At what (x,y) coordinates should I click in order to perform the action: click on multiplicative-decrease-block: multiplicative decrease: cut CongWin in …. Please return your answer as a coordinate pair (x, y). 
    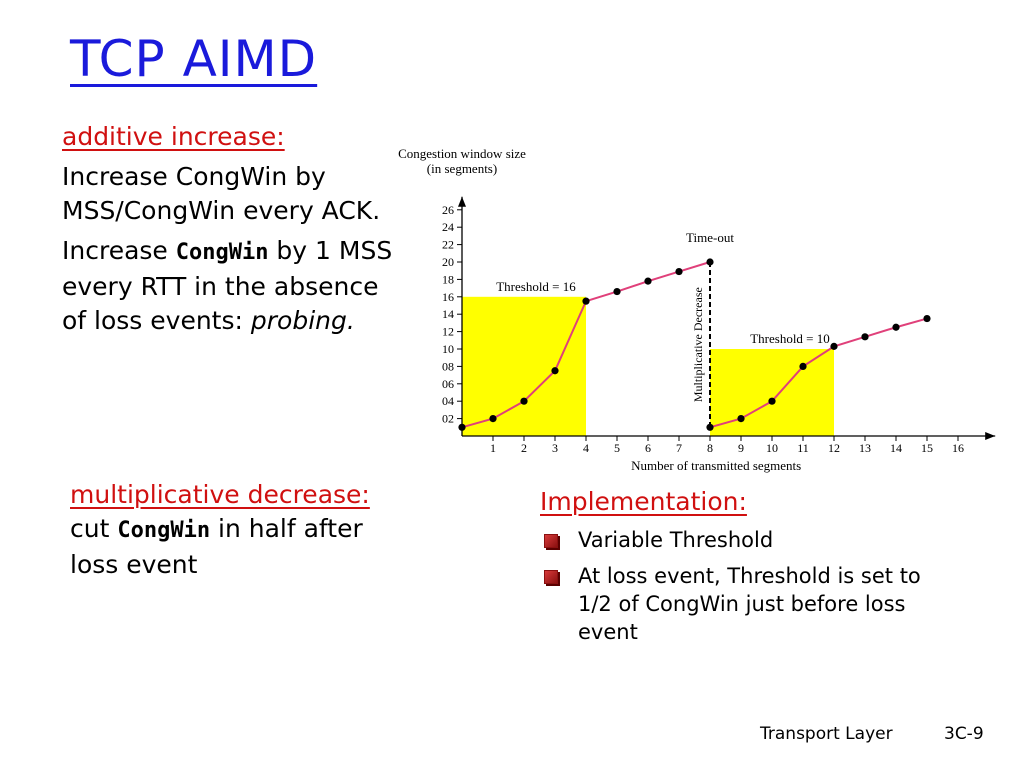
    Looking at the image, I should click on (220, 530).